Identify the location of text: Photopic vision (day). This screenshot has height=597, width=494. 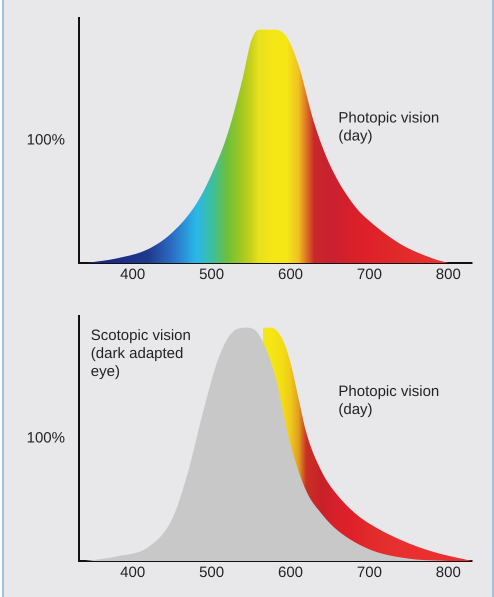
(389, 400).